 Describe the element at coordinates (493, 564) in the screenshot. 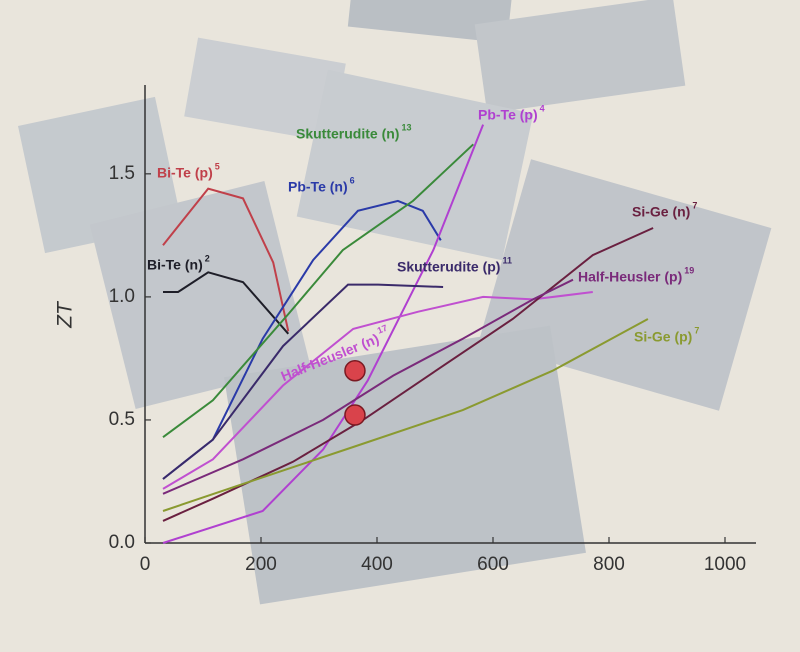

I see `x-tick-label: 600` at that location.